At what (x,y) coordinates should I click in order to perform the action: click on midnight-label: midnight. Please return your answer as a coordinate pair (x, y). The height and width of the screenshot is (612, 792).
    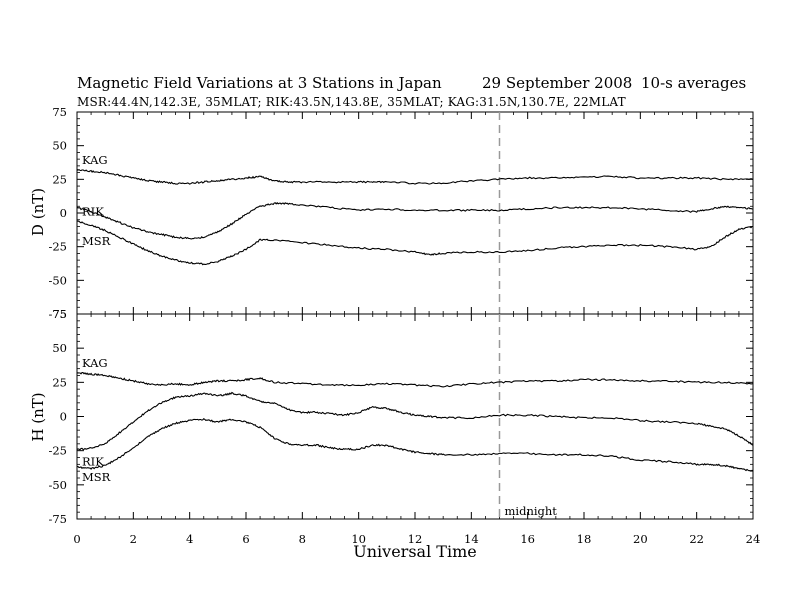
    Looking at the image, I should click on (531, 511).